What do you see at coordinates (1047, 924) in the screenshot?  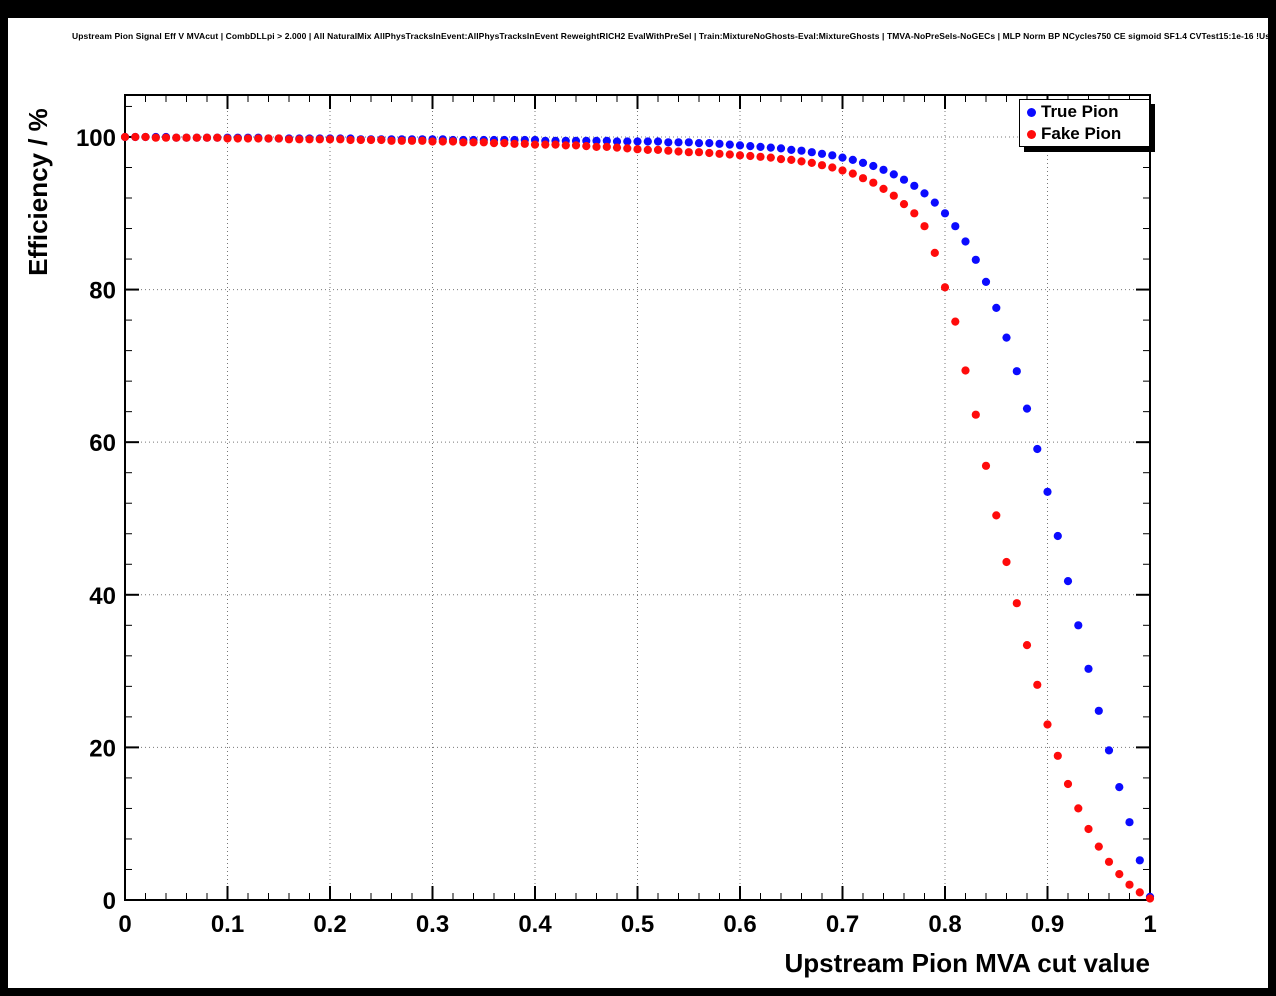 I see `svg-text: 0.9` at bounding box center [1047, 924].